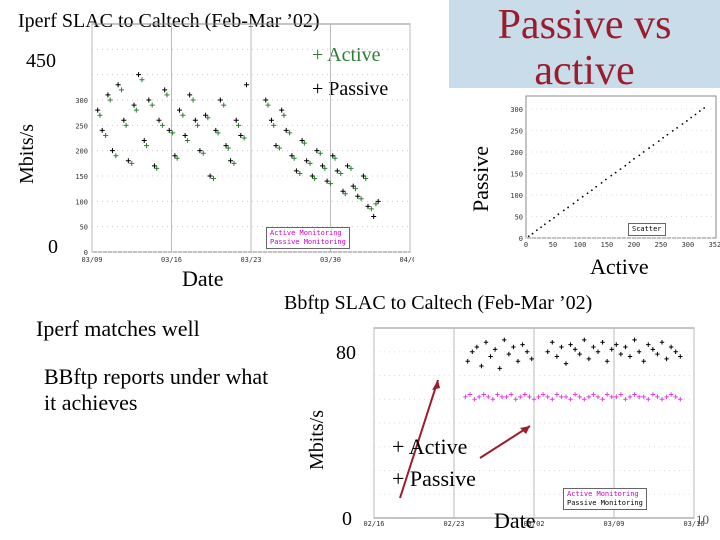 Image resolution: width=720 pixels, height=540 pixels. Describe the element at coordinates (308, 238) in the screenshot. I see `iperf-inner-legend: Active Monitoring Passive Monitoring` at that location.